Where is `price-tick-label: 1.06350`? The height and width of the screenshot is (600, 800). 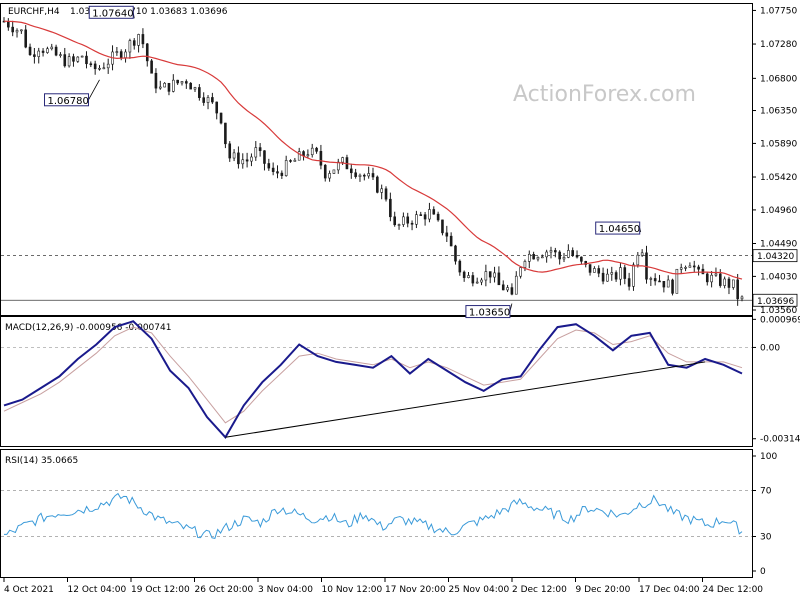
price-tick-label: 1.06350 is located at coordinates (778, 112).